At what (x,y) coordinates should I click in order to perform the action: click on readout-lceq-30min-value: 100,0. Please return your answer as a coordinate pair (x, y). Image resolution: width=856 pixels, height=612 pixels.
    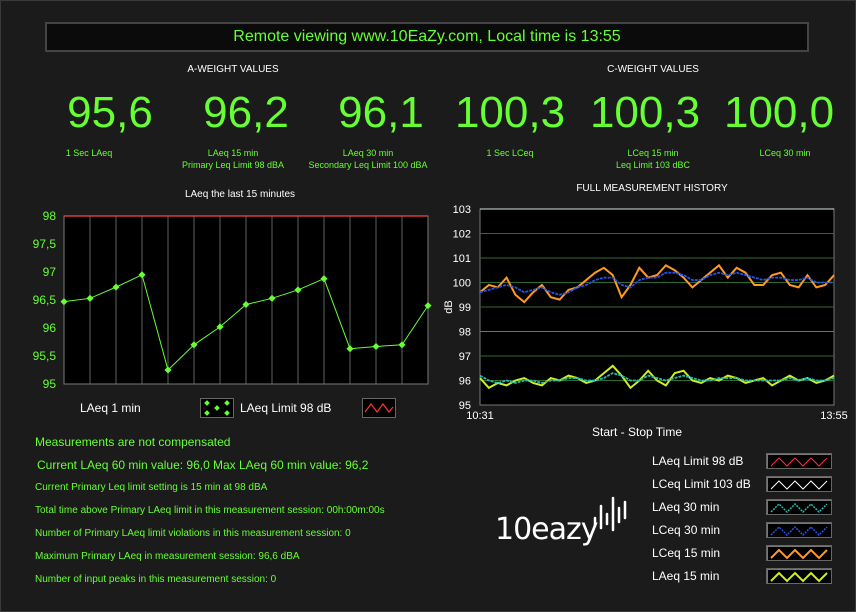
    Looking at the image, I should click on (779, 112).